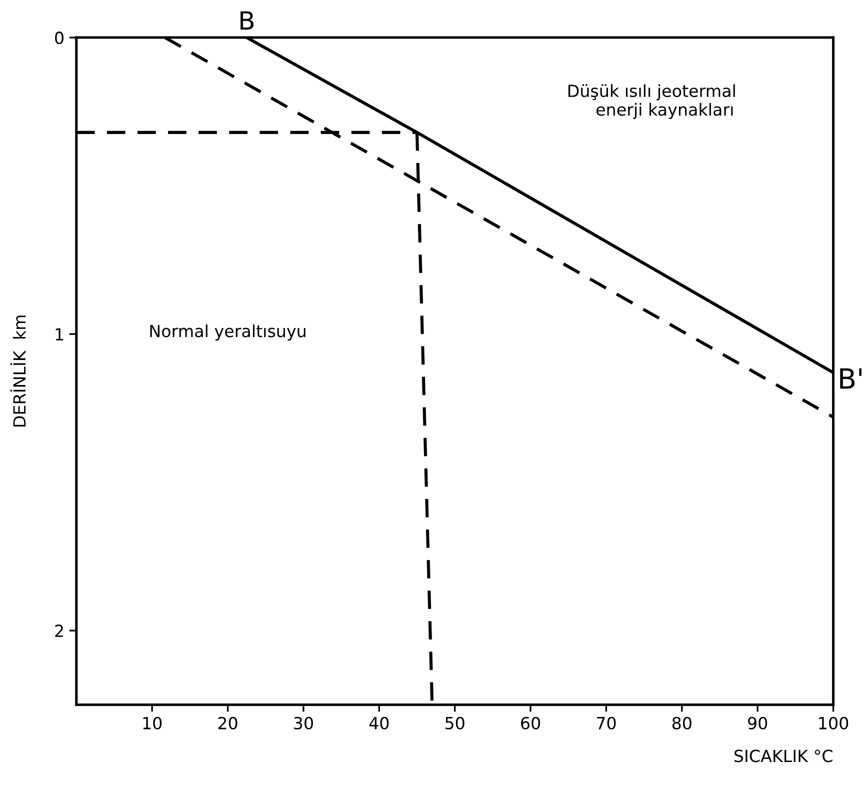 The image size is (868, 799). I want to click on x-axis-title: SICAKLIK °C, so click(783, 756).